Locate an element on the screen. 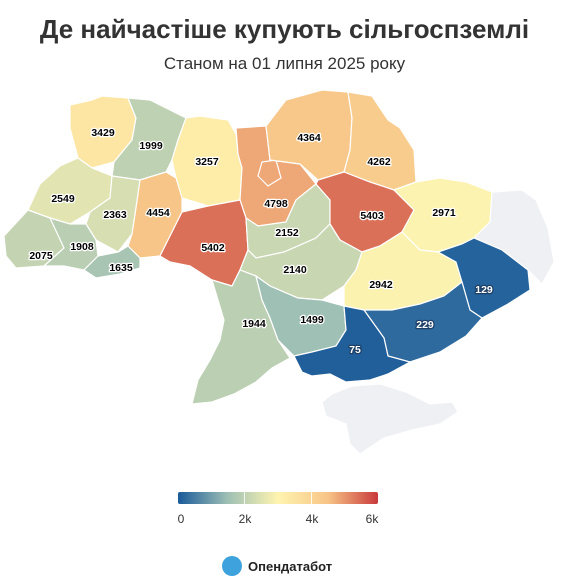 The width and height of the screenshot is (569, 576). legend-tick-4k: 4k is located at coordinates (312, 519).